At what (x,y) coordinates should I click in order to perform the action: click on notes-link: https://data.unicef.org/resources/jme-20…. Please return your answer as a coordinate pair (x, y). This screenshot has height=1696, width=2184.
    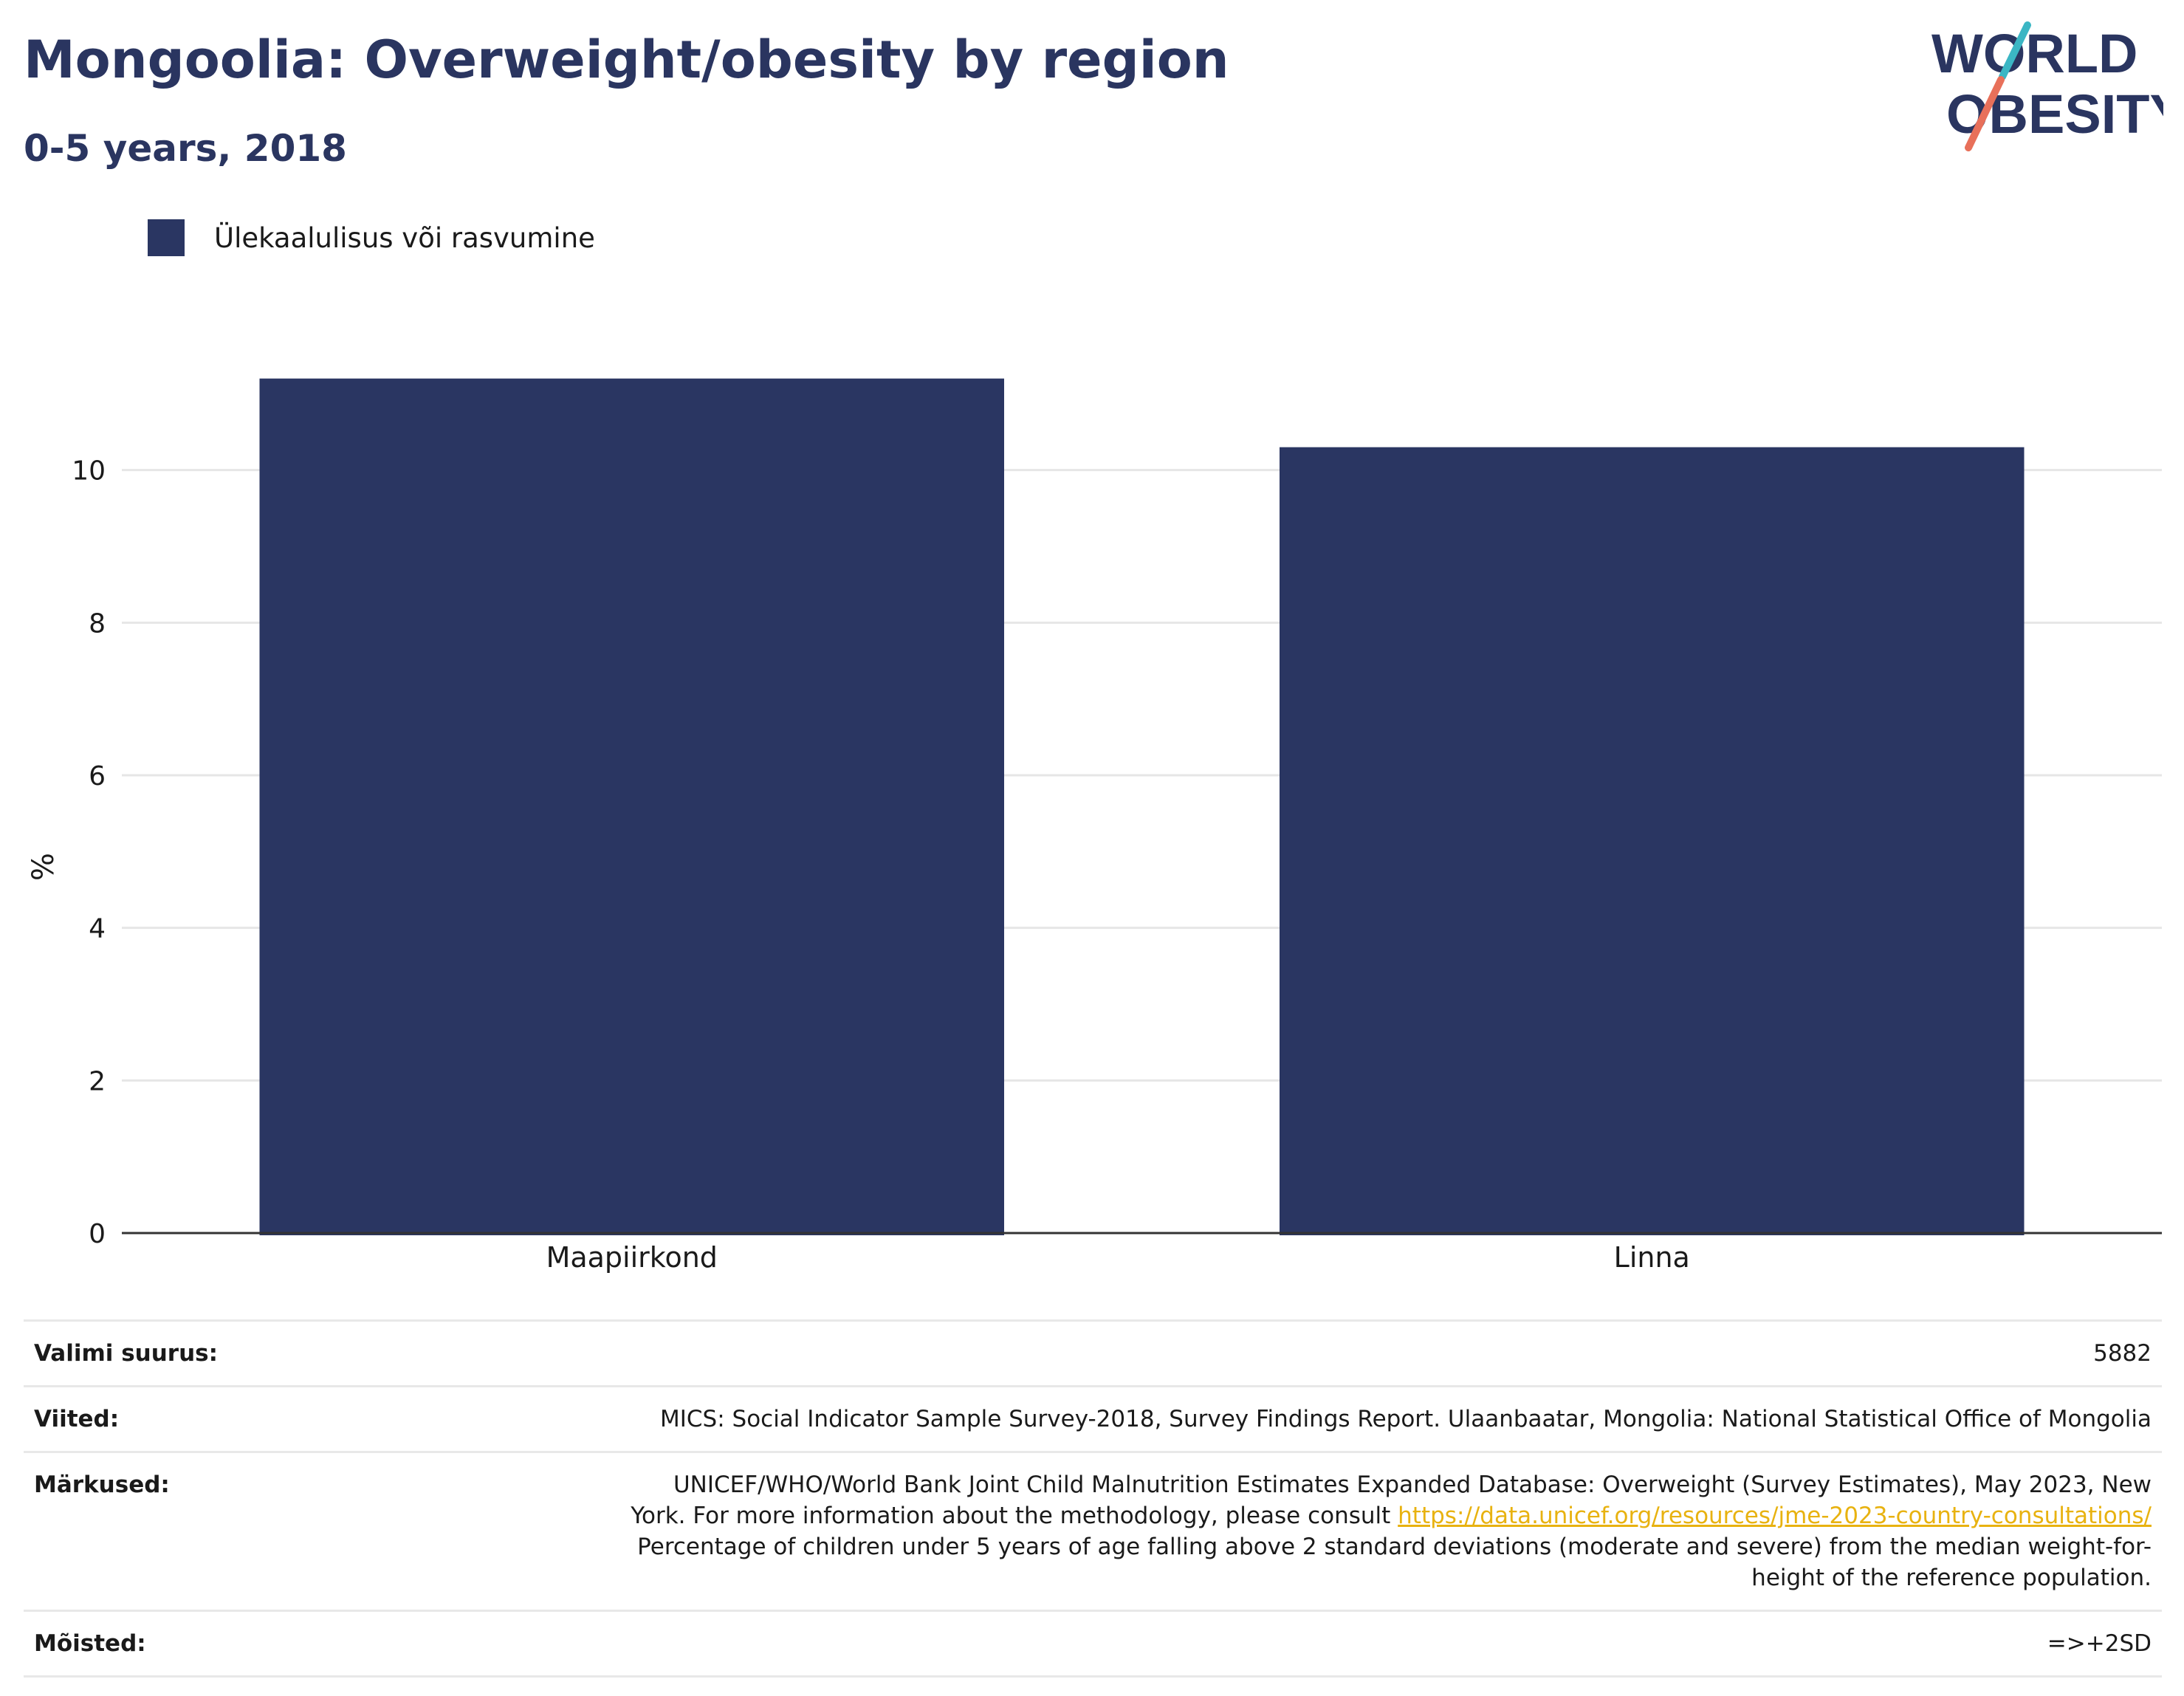
    Looking at the image, I should click on (1775, 1516).